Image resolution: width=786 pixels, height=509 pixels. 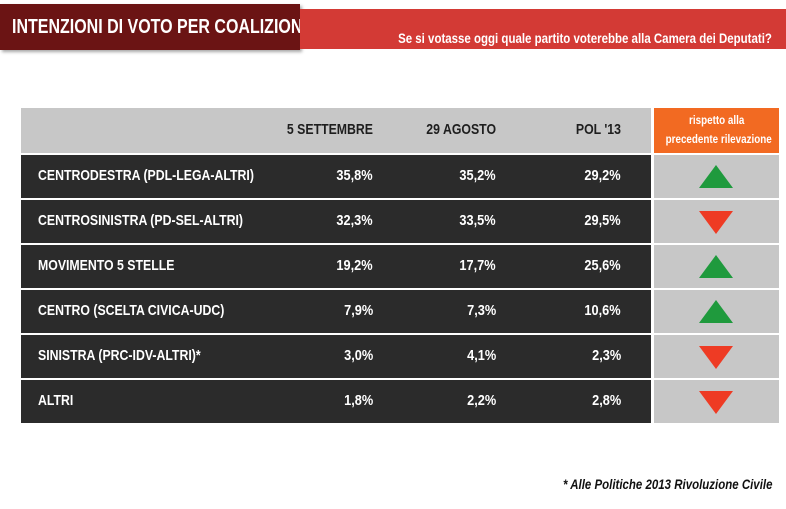 I want to click on row-value-1: 7,3%, so click(x=481, y=310).